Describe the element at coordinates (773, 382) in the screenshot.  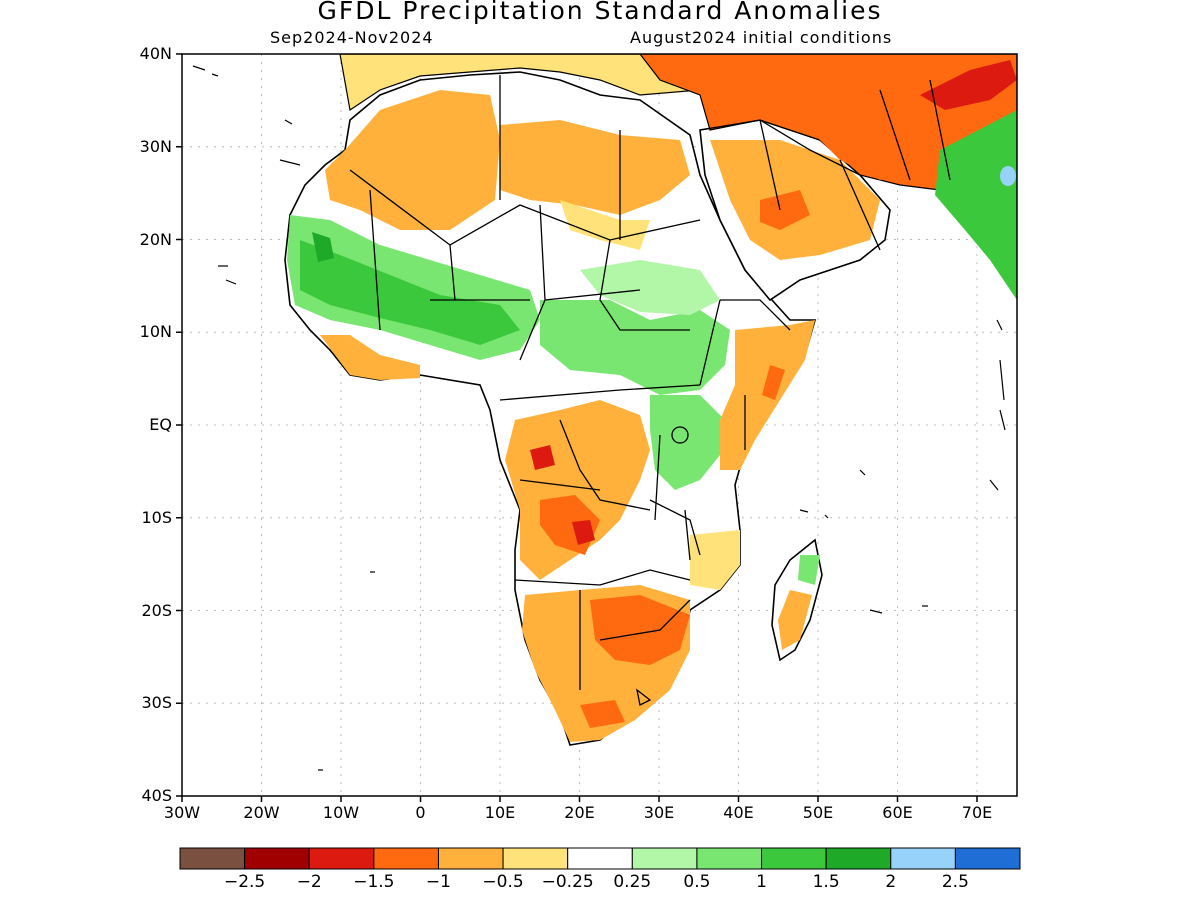
I see `dry-horn-strong` at that location.